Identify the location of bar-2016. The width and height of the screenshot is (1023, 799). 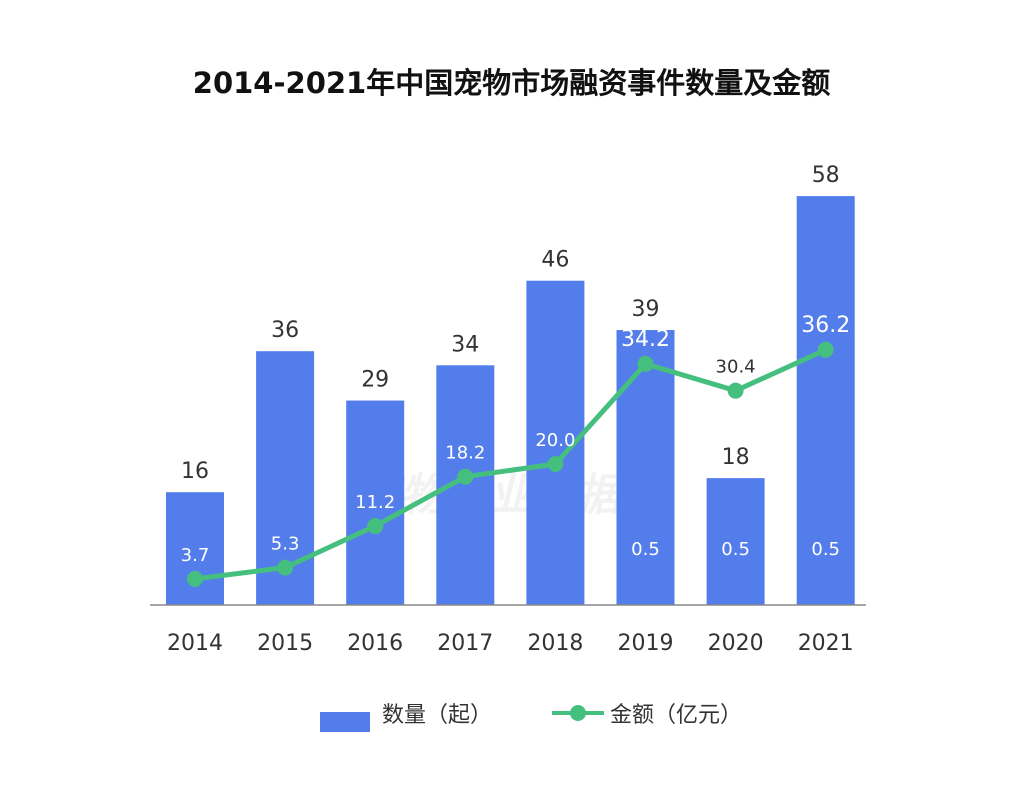
(375, 502).